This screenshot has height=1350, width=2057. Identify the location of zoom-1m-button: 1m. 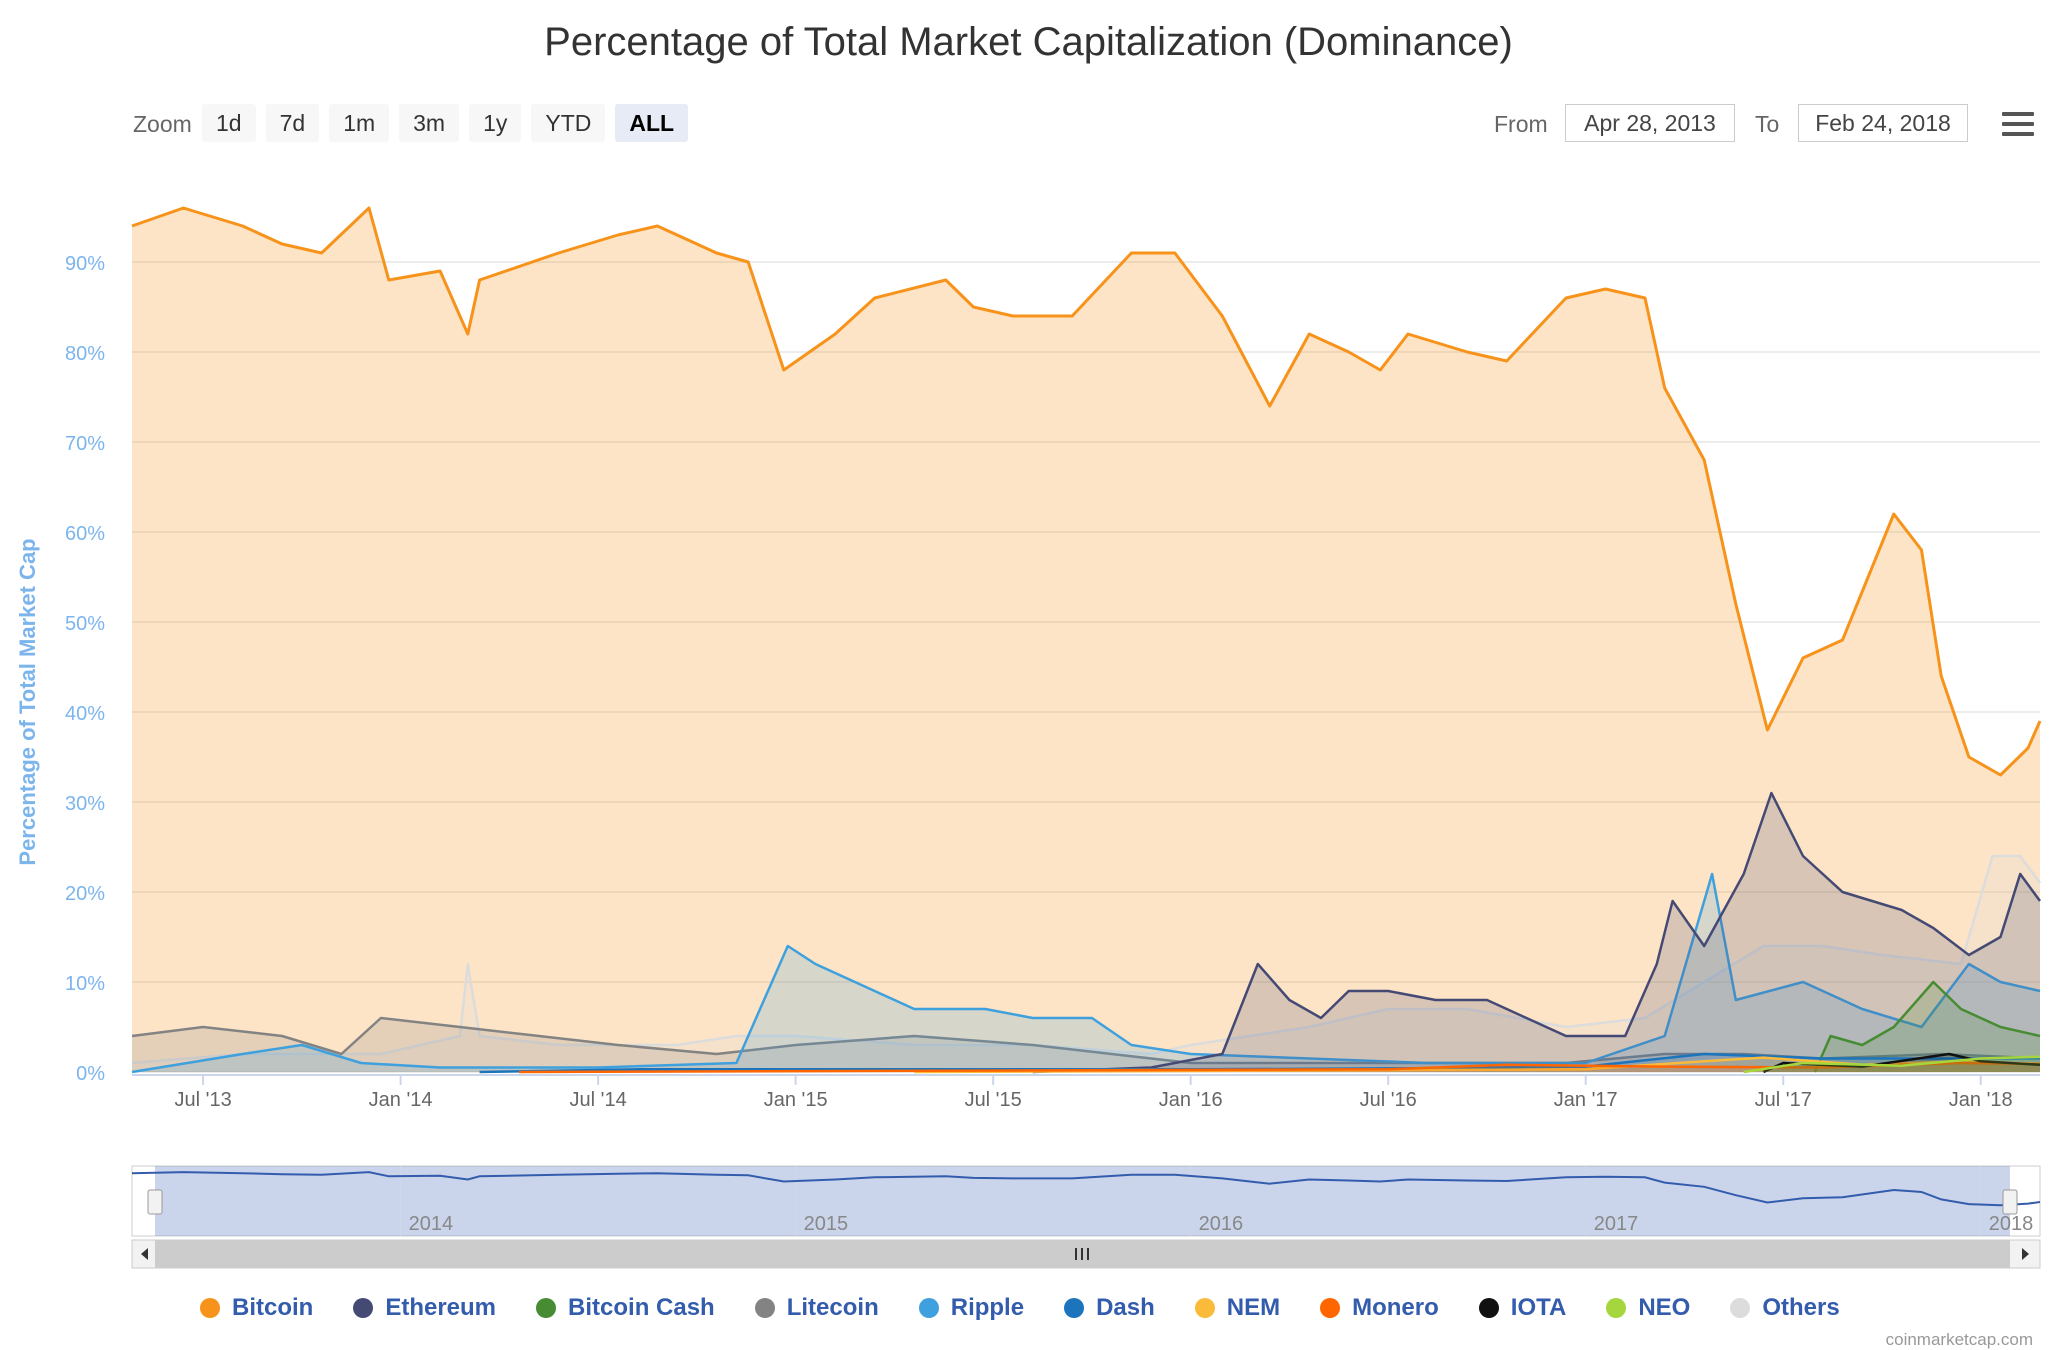
(359, 123).